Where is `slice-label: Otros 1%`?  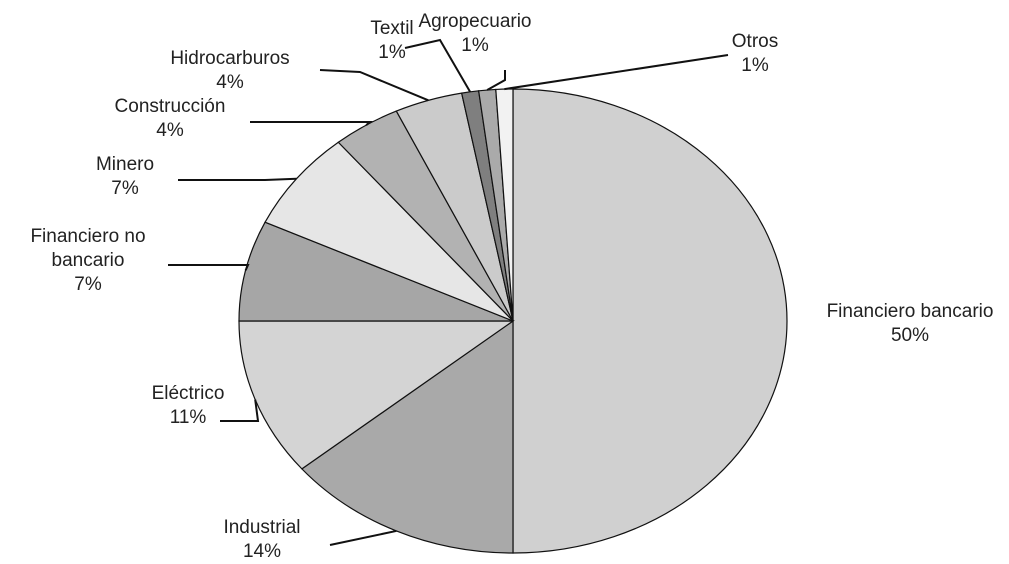
slice-label: Otros 1% is located at coordinates (755, 54).